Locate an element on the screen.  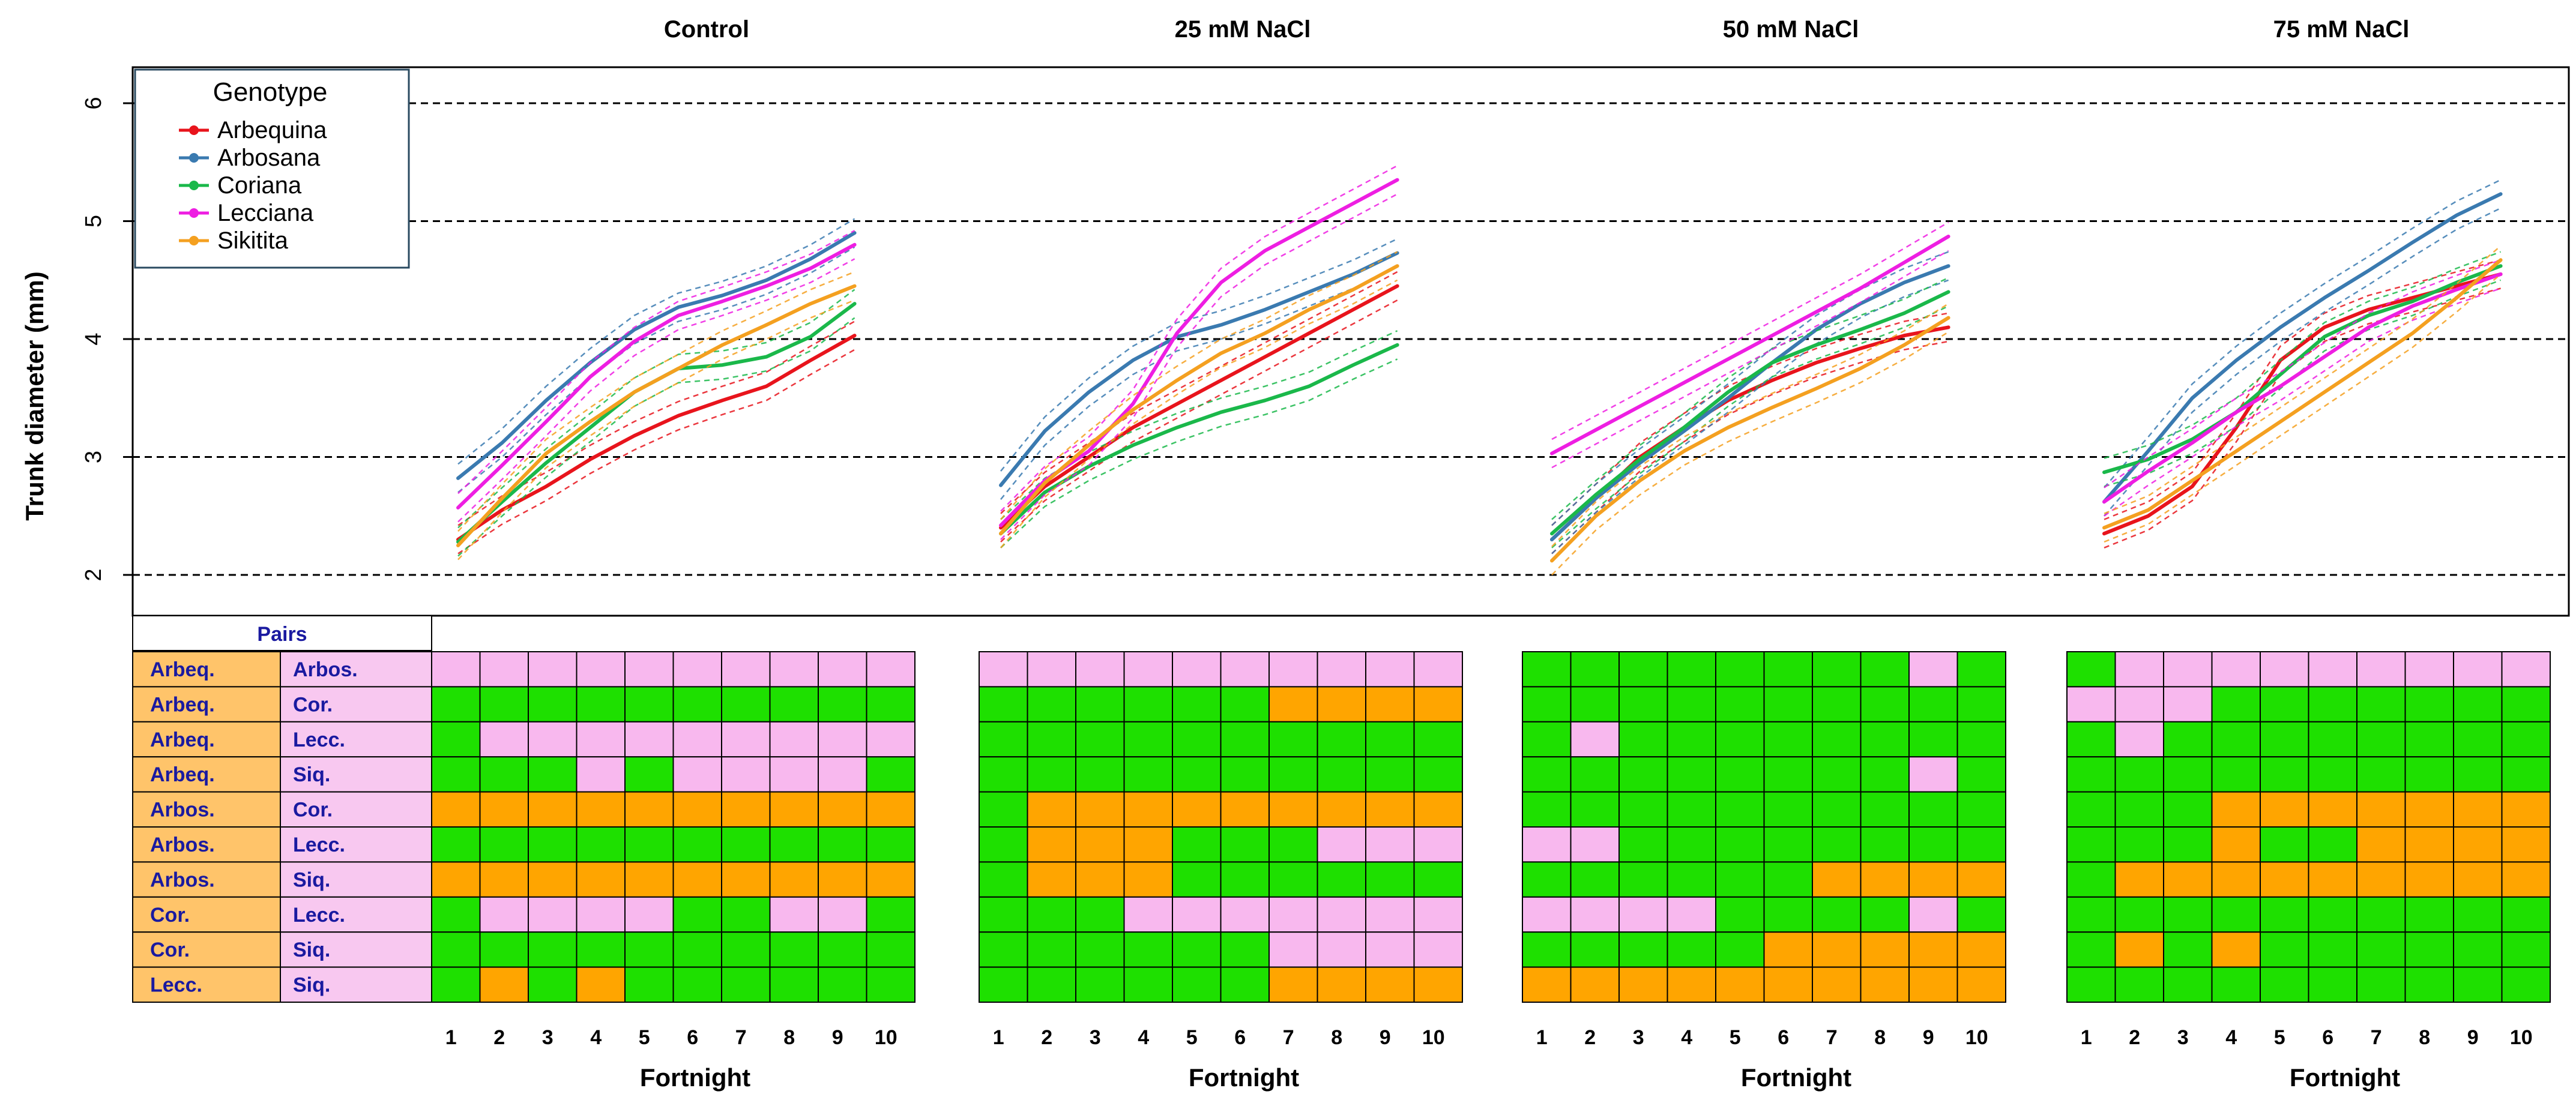
pair-label-b: Lecc. is located at coordinates (319, 915).